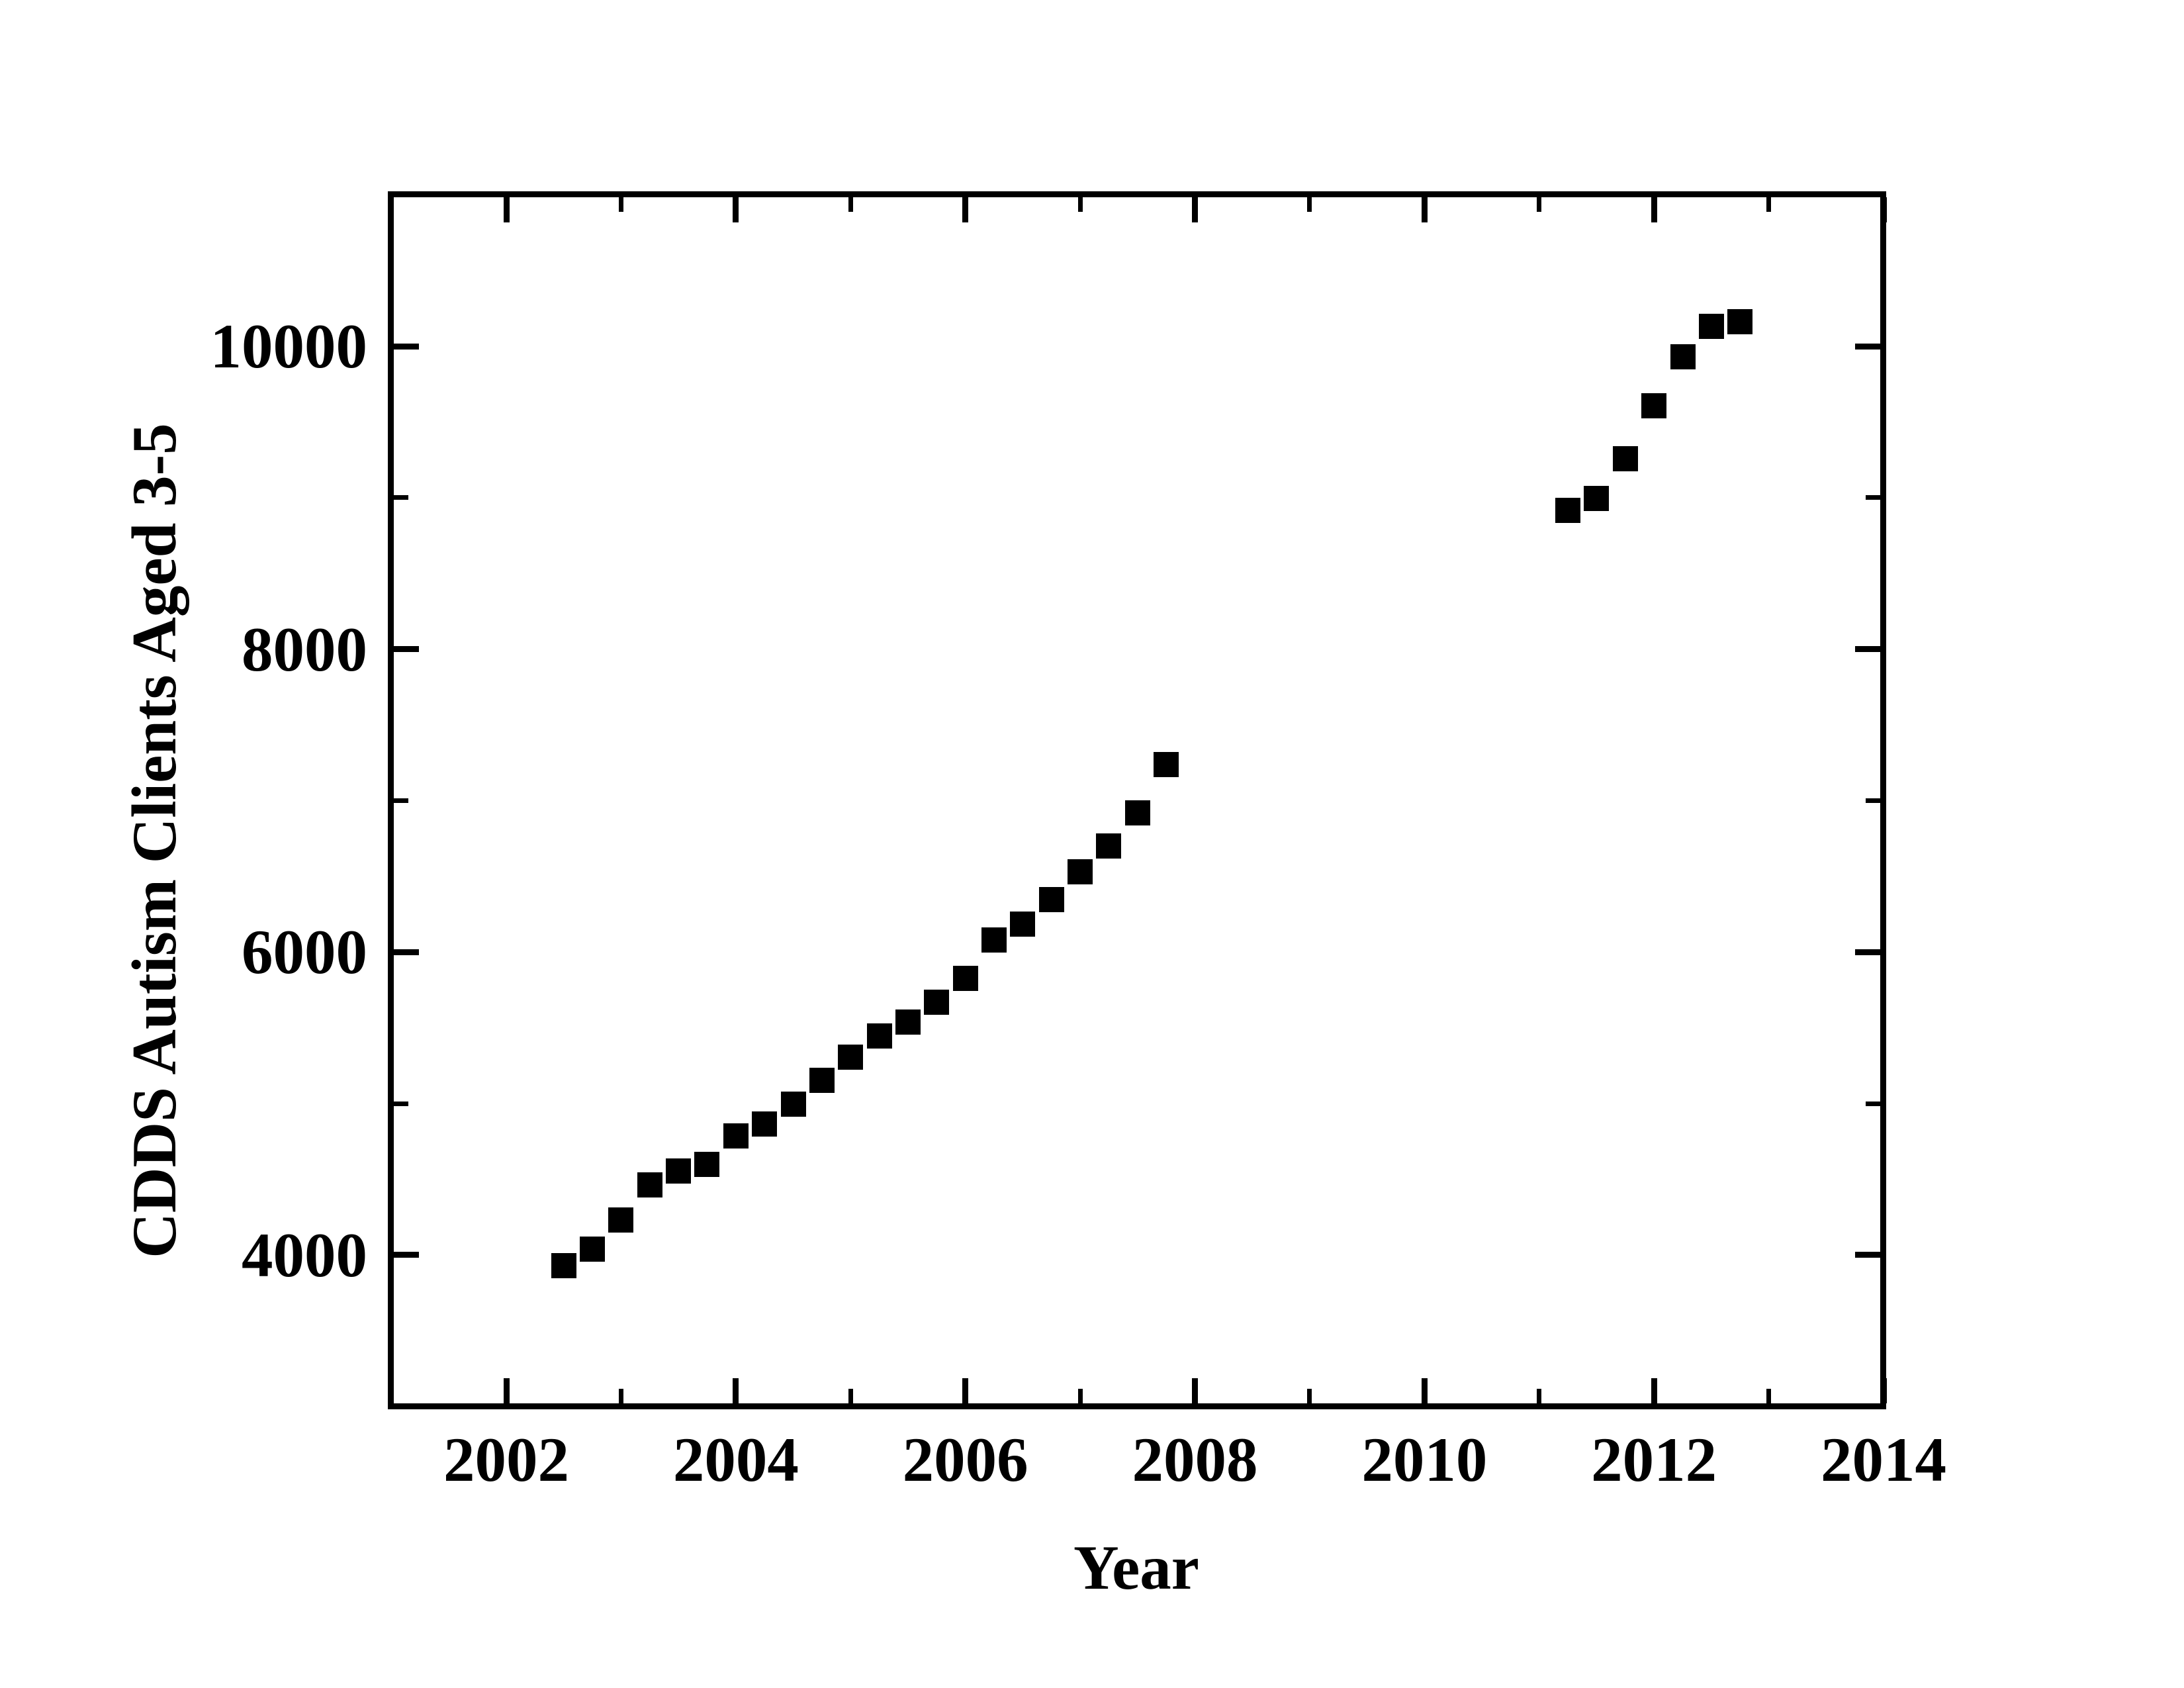 The image size is (2184, 1688). I want to click on x-tick-label: 2014, so click(1883, 1460).